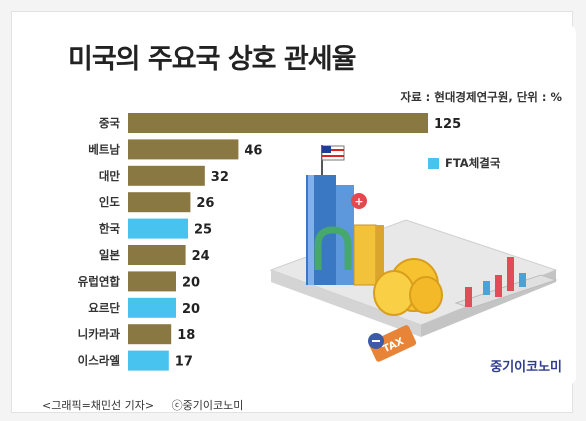  Describe the element at coordinates (186, 335) in the screenshot. I see `value-label: 18` at that location.